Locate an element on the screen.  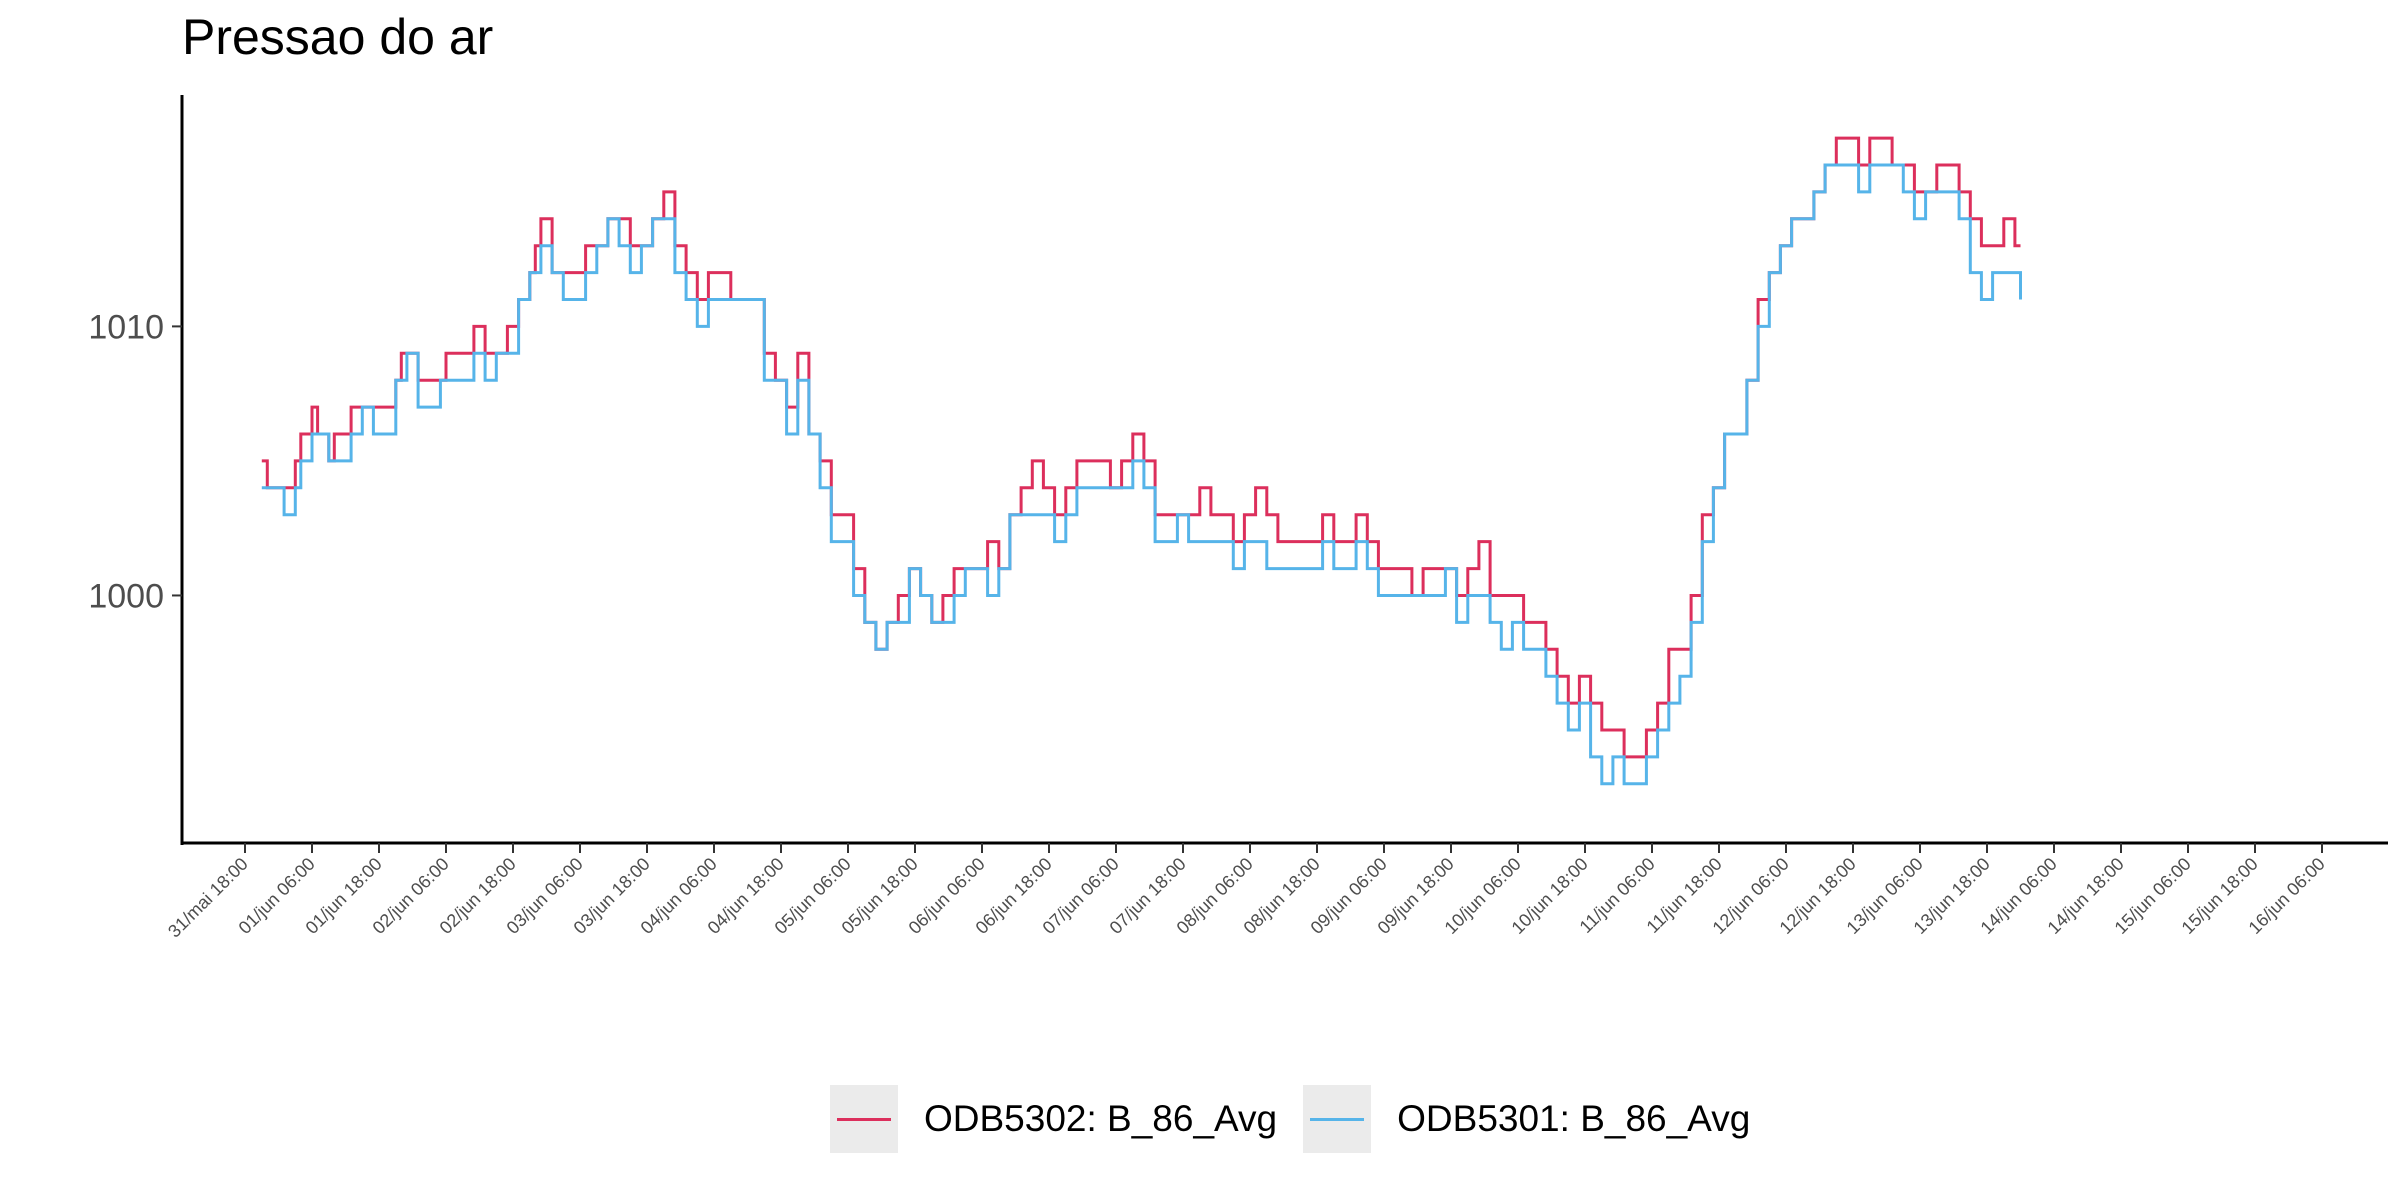
y-tick-label: 1000 is located at coordinates (126, 596).